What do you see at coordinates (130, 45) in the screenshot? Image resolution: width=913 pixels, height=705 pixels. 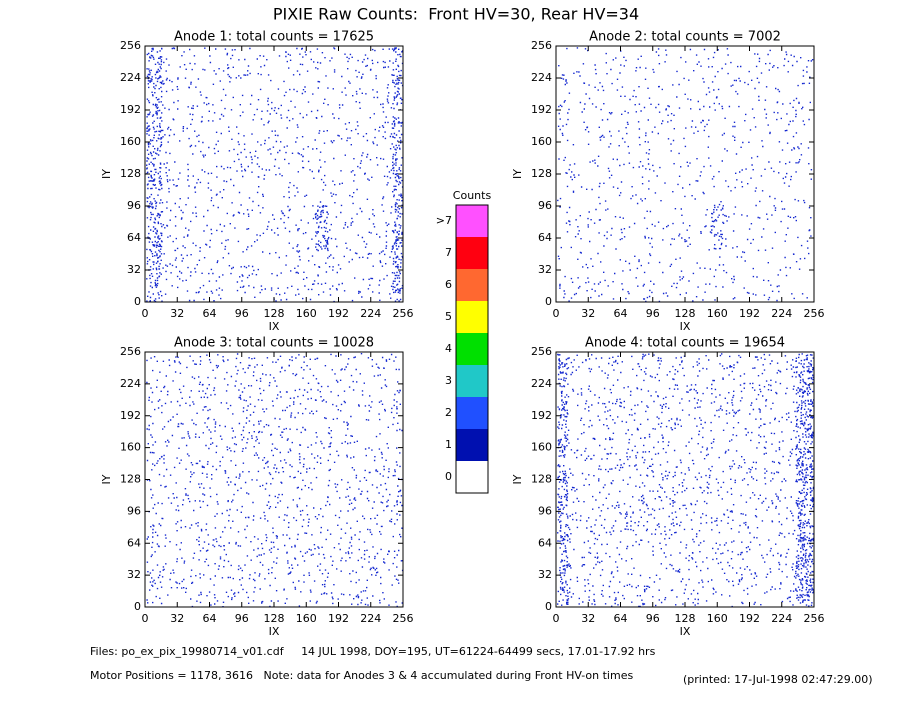 I see `y-tick-label: 256` at bounding box center [130, 45].